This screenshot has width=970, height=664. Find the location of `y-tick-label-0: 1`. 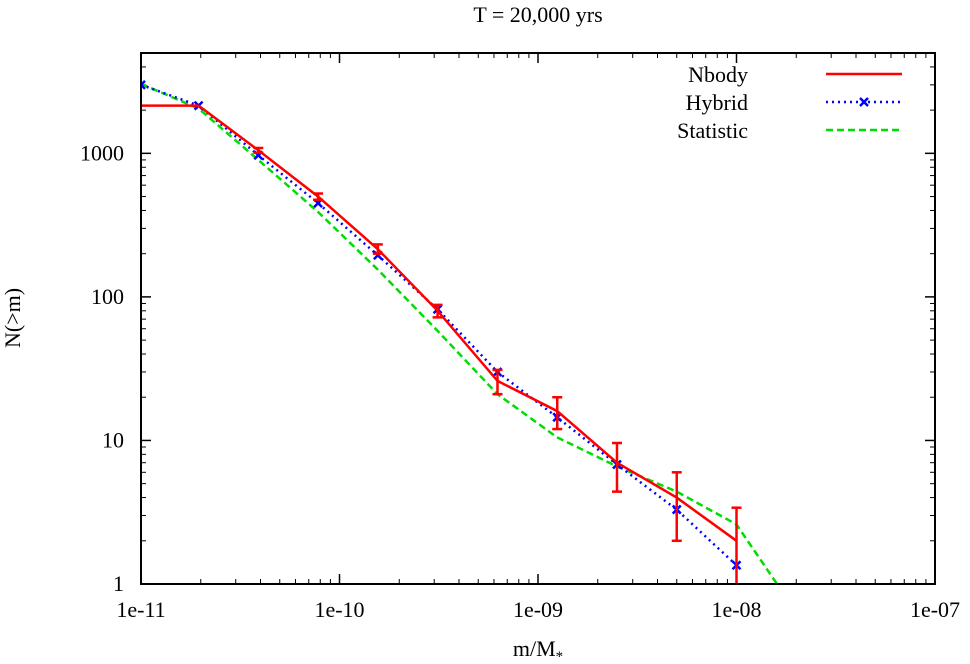

y-tick-label-0: 1 is located at coordinates (118, 583).